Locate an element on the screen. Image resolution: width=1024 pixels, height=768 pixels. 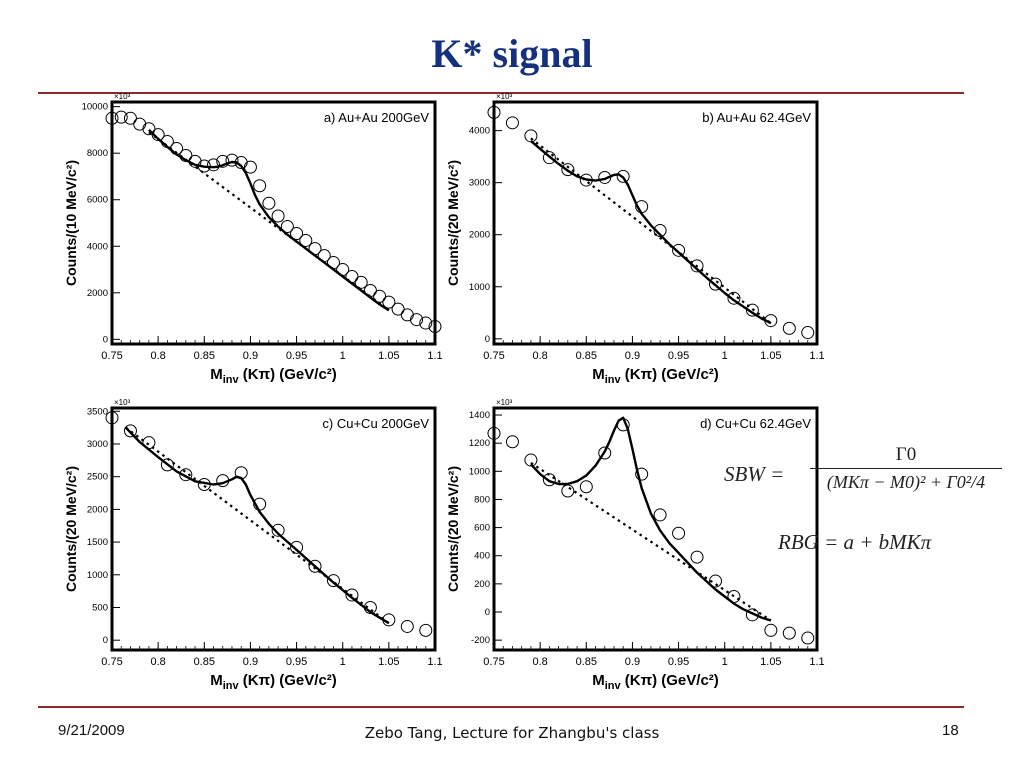
y-tick-label: 500 is located at coordinates (100, 607).